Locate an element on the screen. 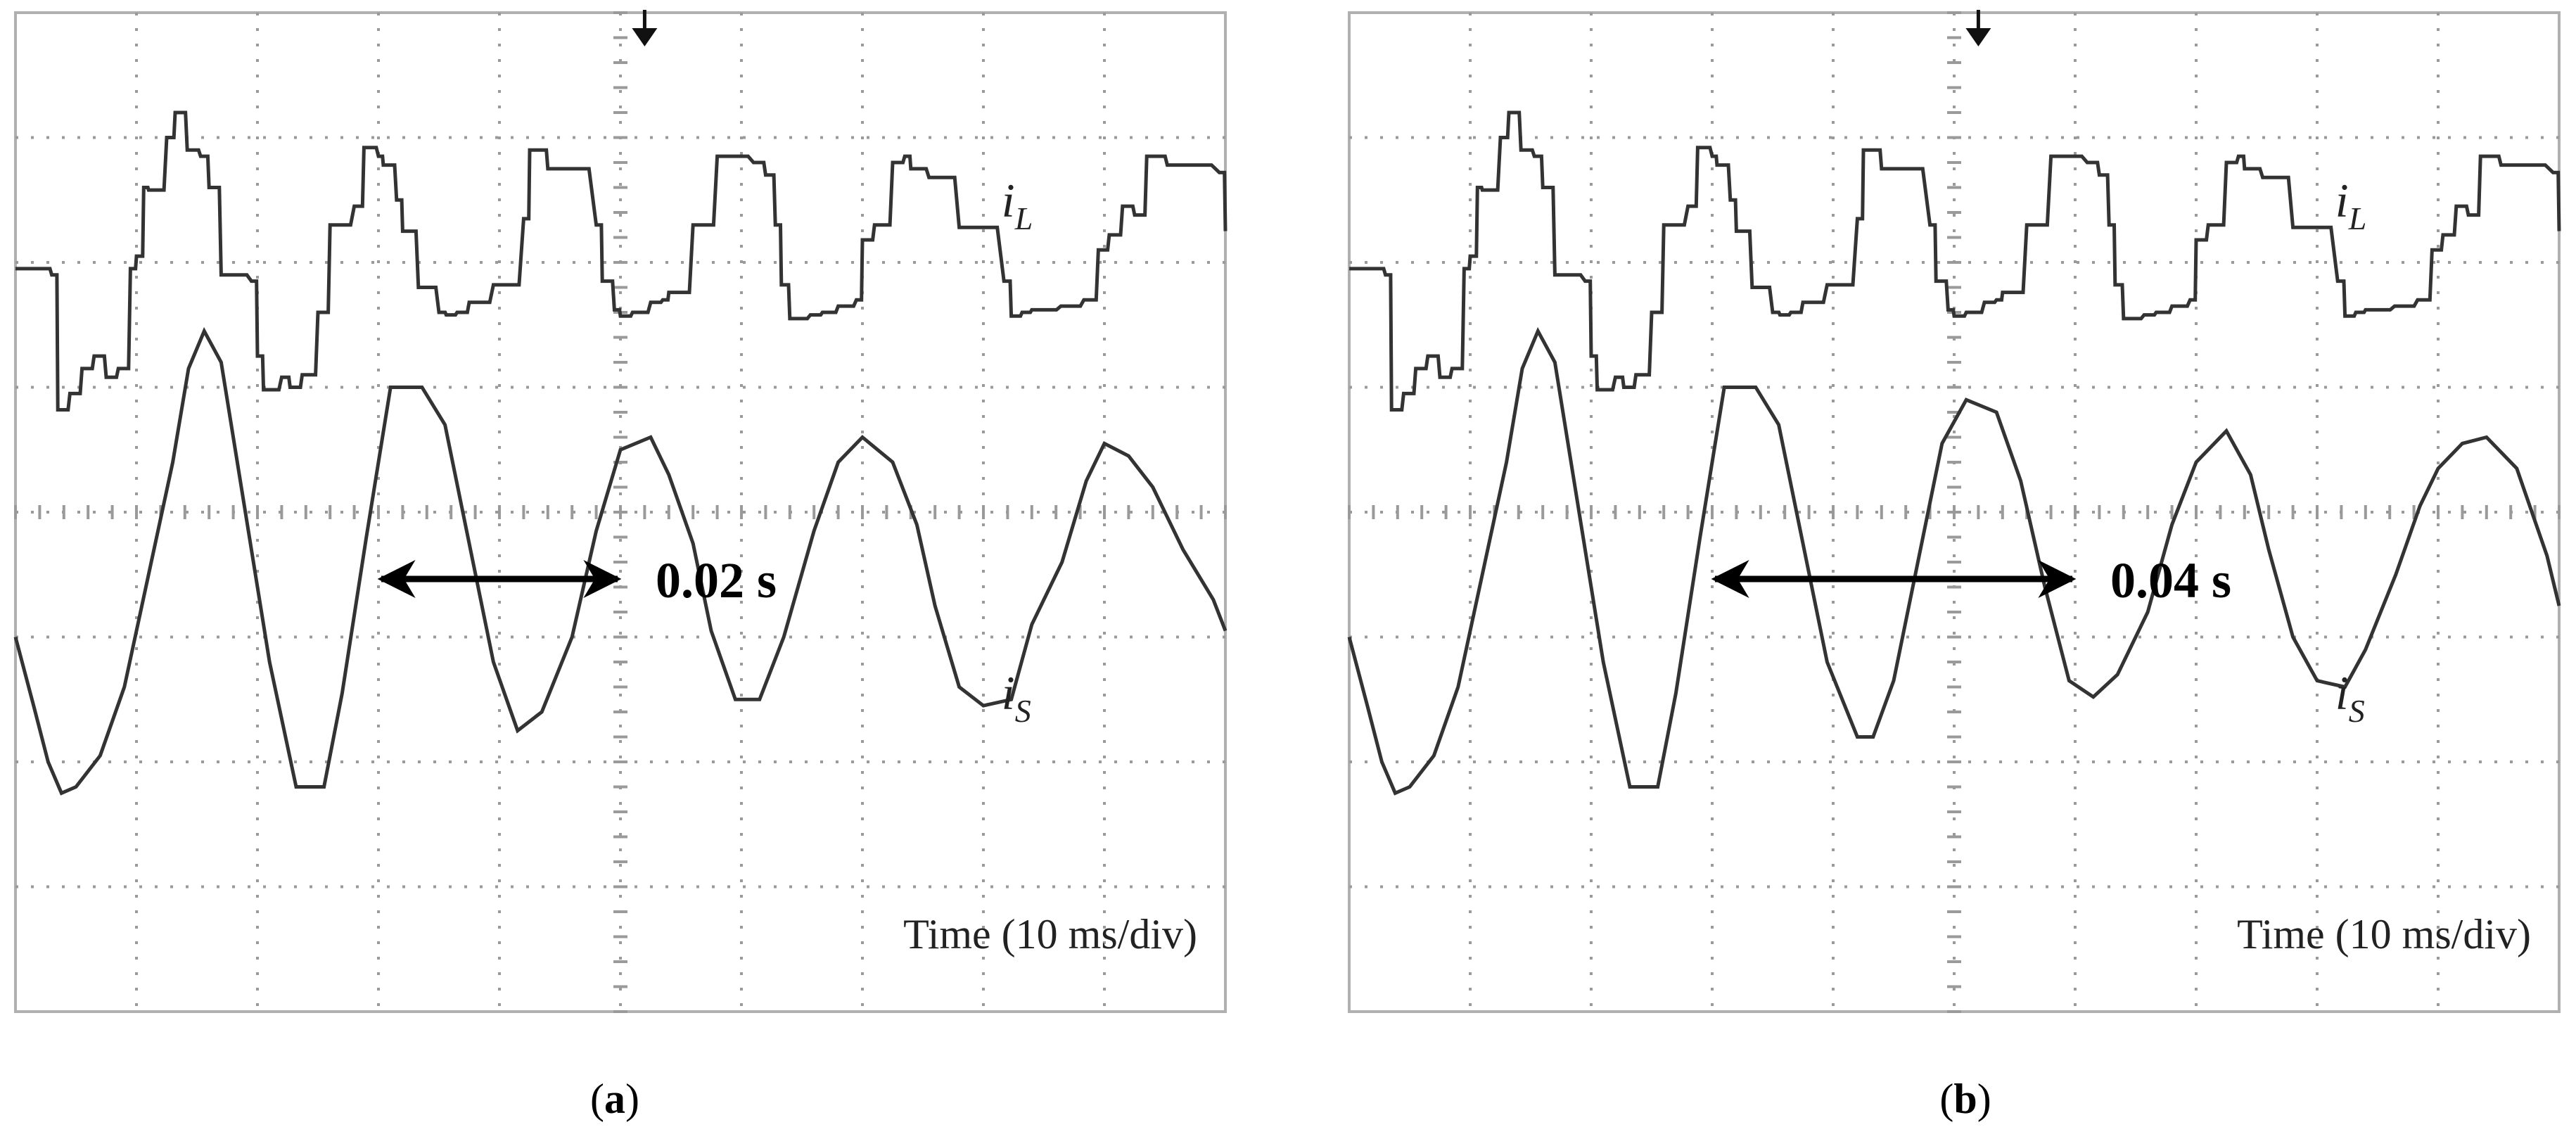  caption-b-letter: b is located at coordinates (1965, 1099).